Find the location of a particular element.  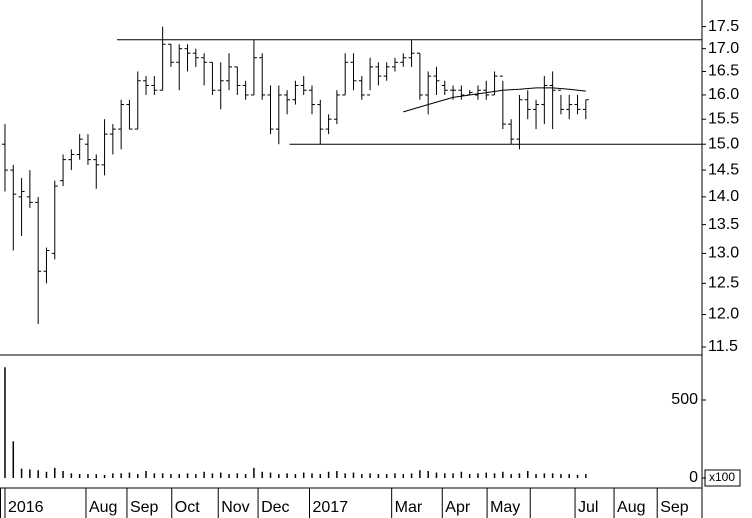

x-tick-label: Dec is located at coordinates (275, 507).